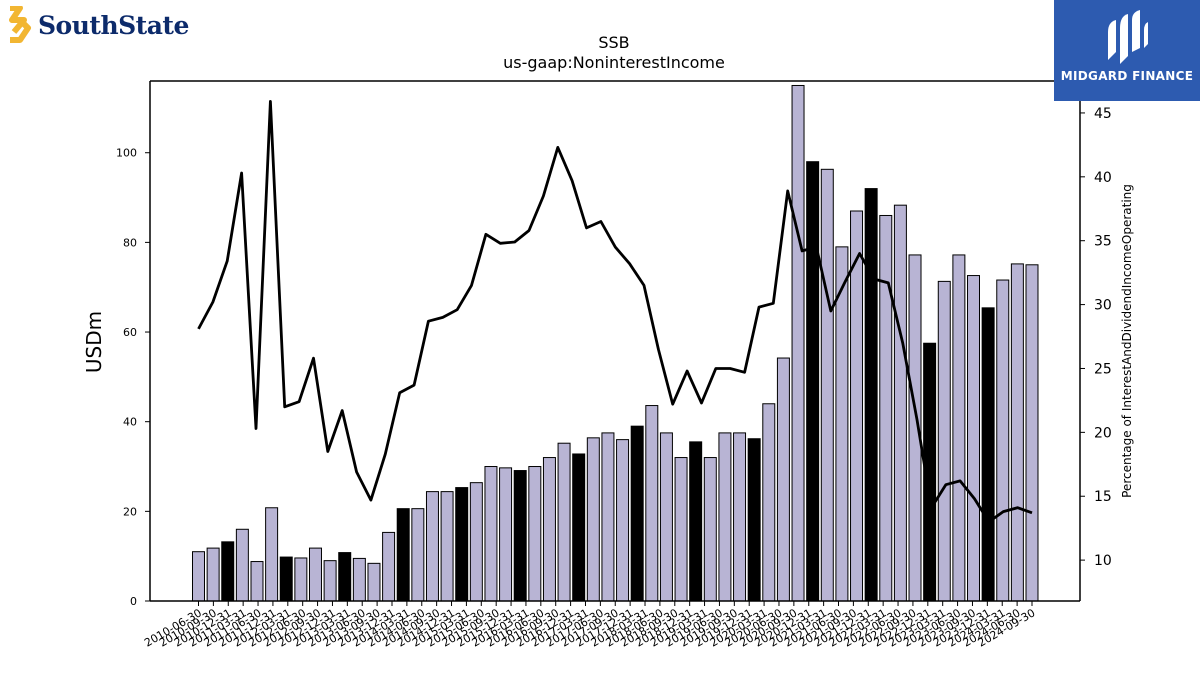 The image size is (1200, 675). Describe the element at coordinates (1127, 76) in the screenshot. I see `midgard-logo-text: MIDGARD FINANCE` at that location.